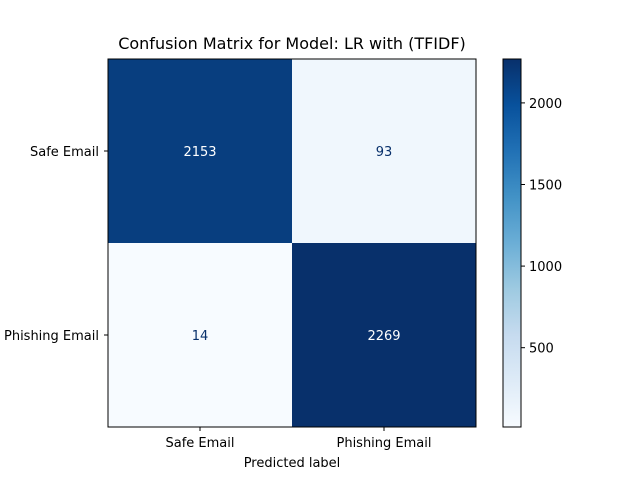  What do you see at coordinates (541, 227) in the screenshot?
I see `colorbar-axis: 500 1000 1500 2000` at bounding box center [541, 227].